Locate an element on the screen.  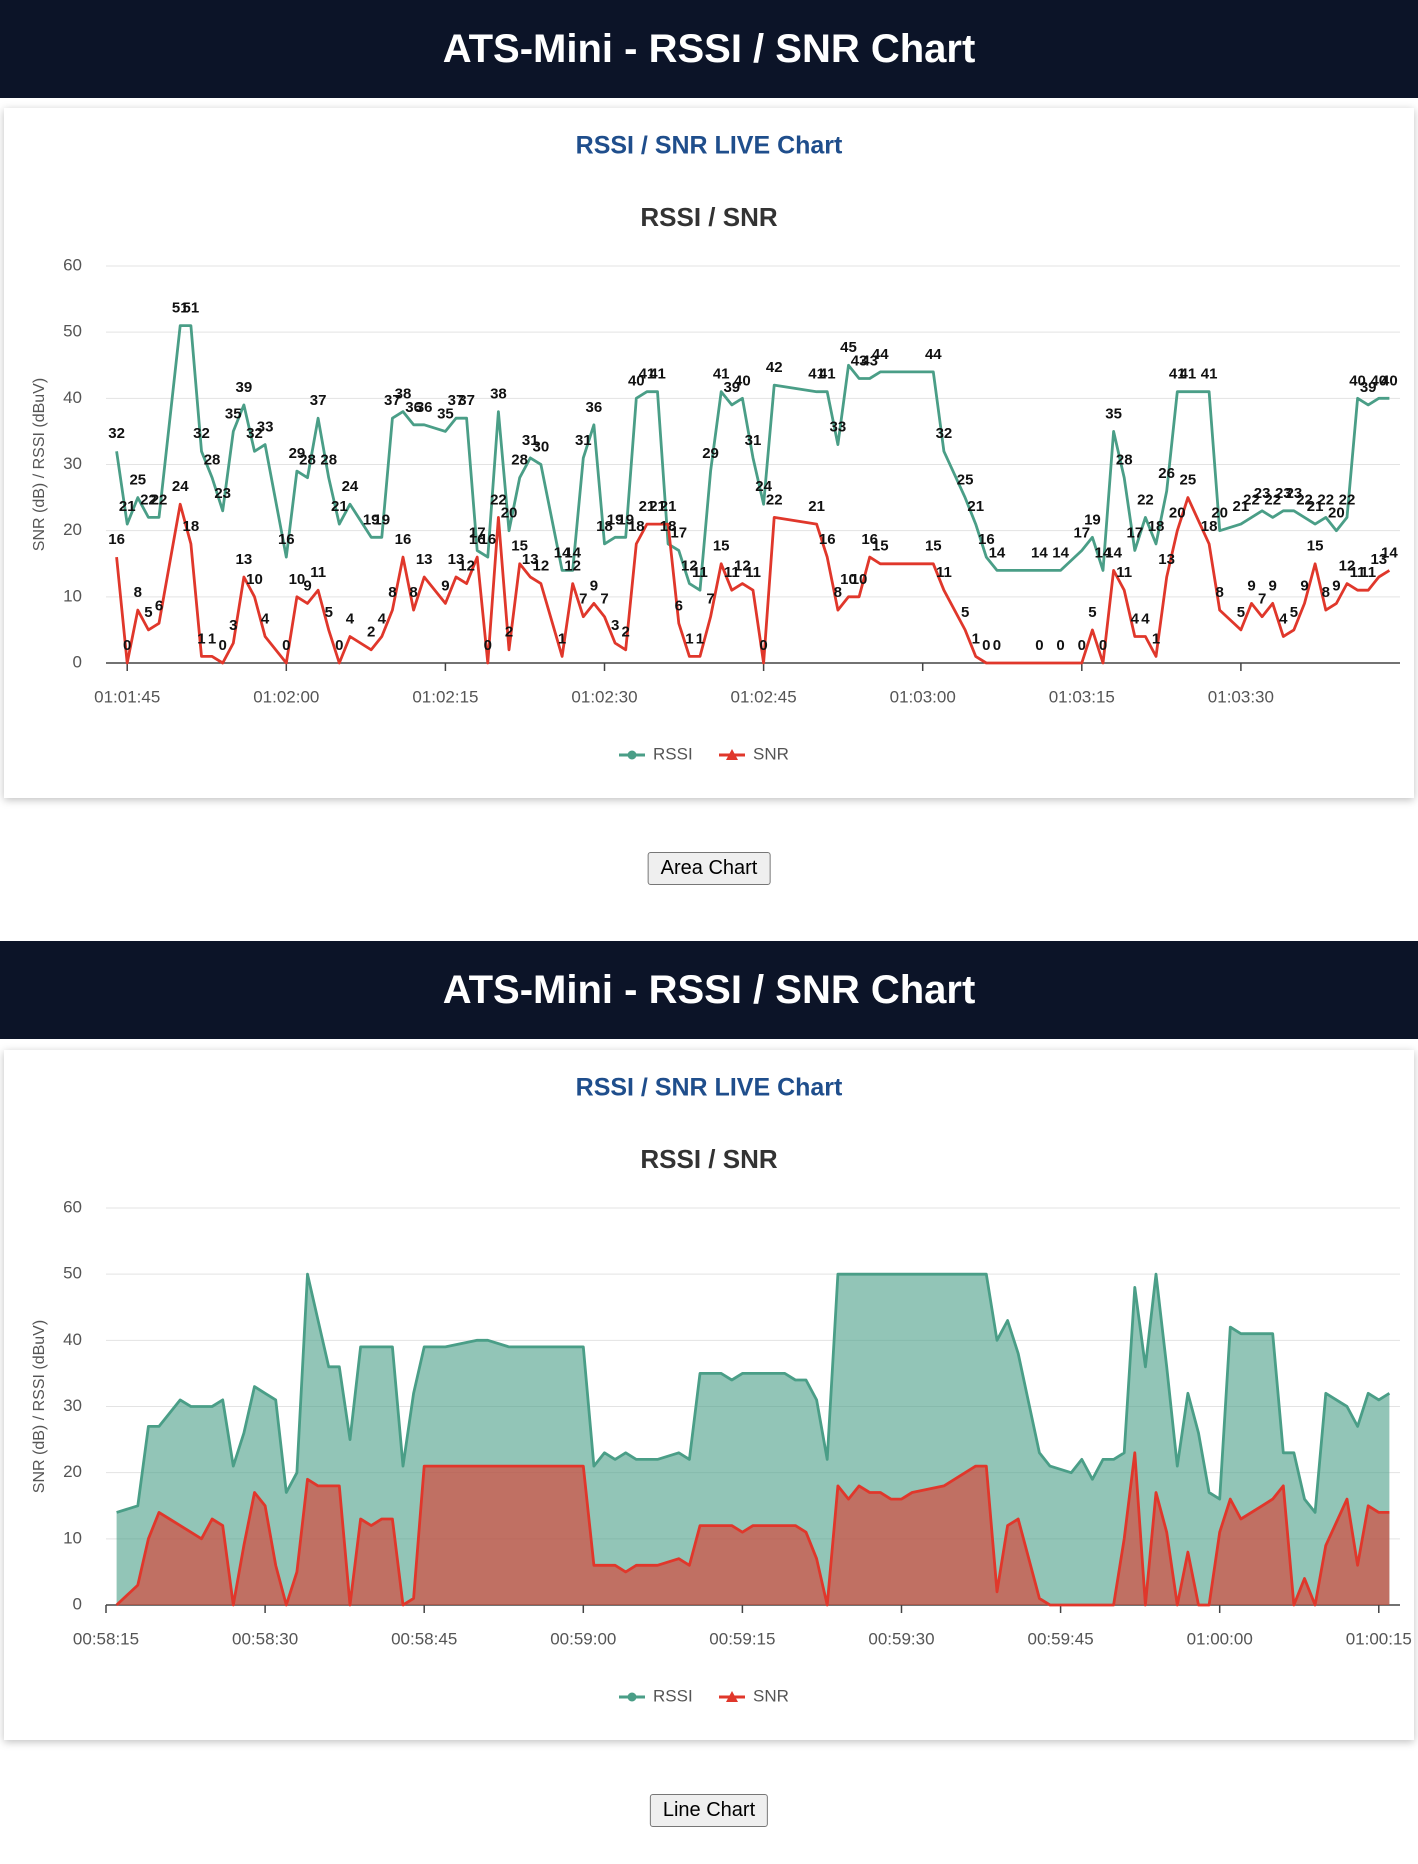
chart-subtitle: RSSI / SNR LIVE Chart is located at coordinates (709, 146).